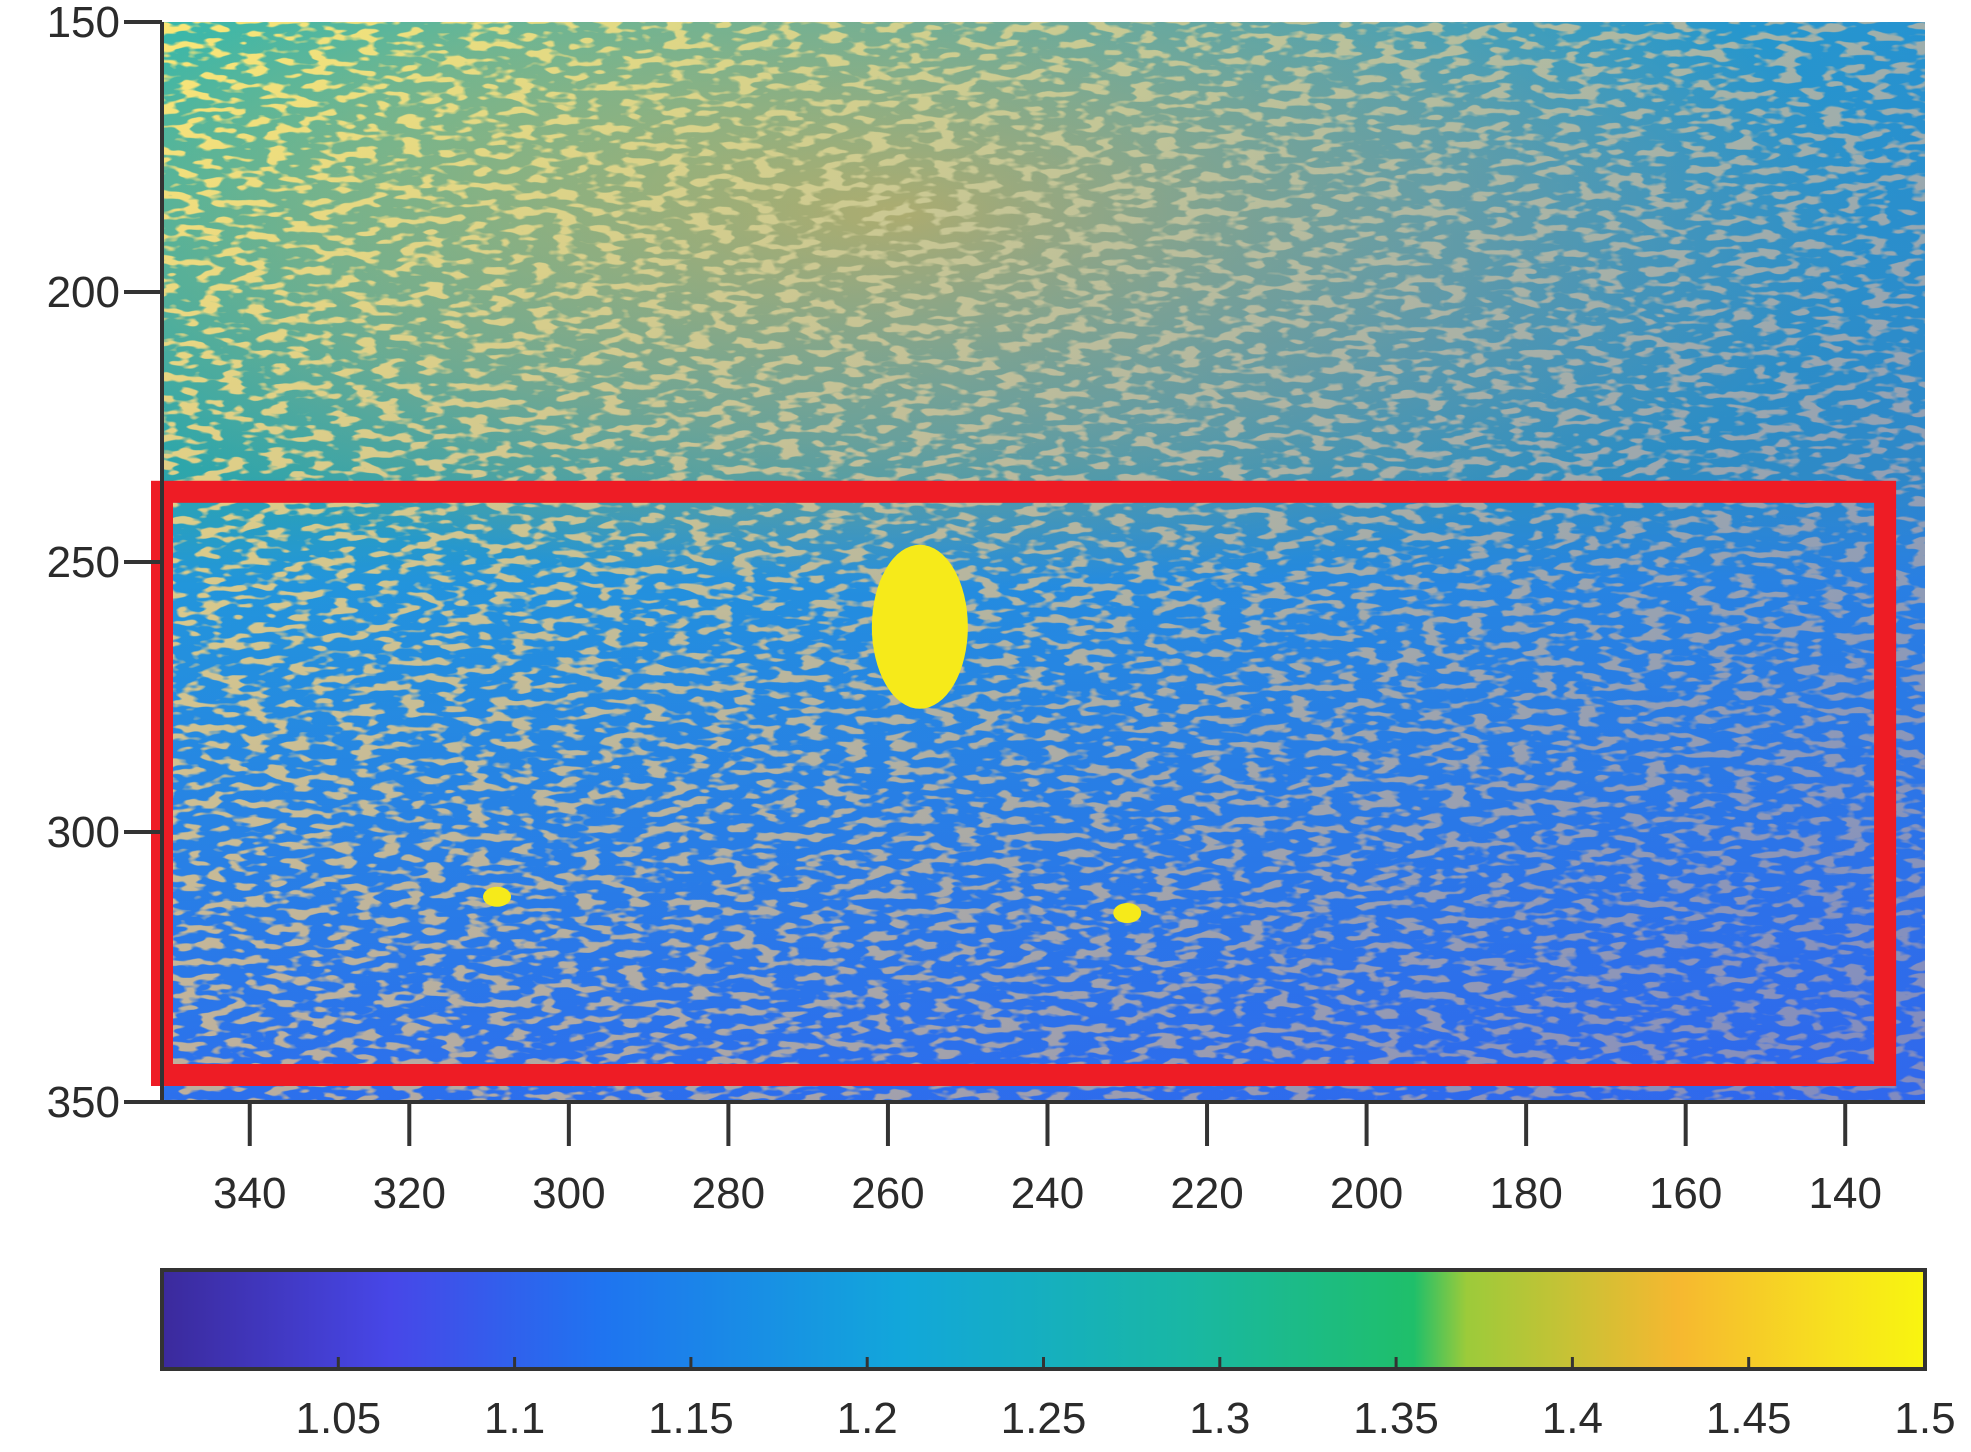 This screenshot has width=1971, height=1452. What do you see at coordinates (83, 1102) in the screenshot?
I see `y-tick-label: 350` at bounding box center [83, 1102].